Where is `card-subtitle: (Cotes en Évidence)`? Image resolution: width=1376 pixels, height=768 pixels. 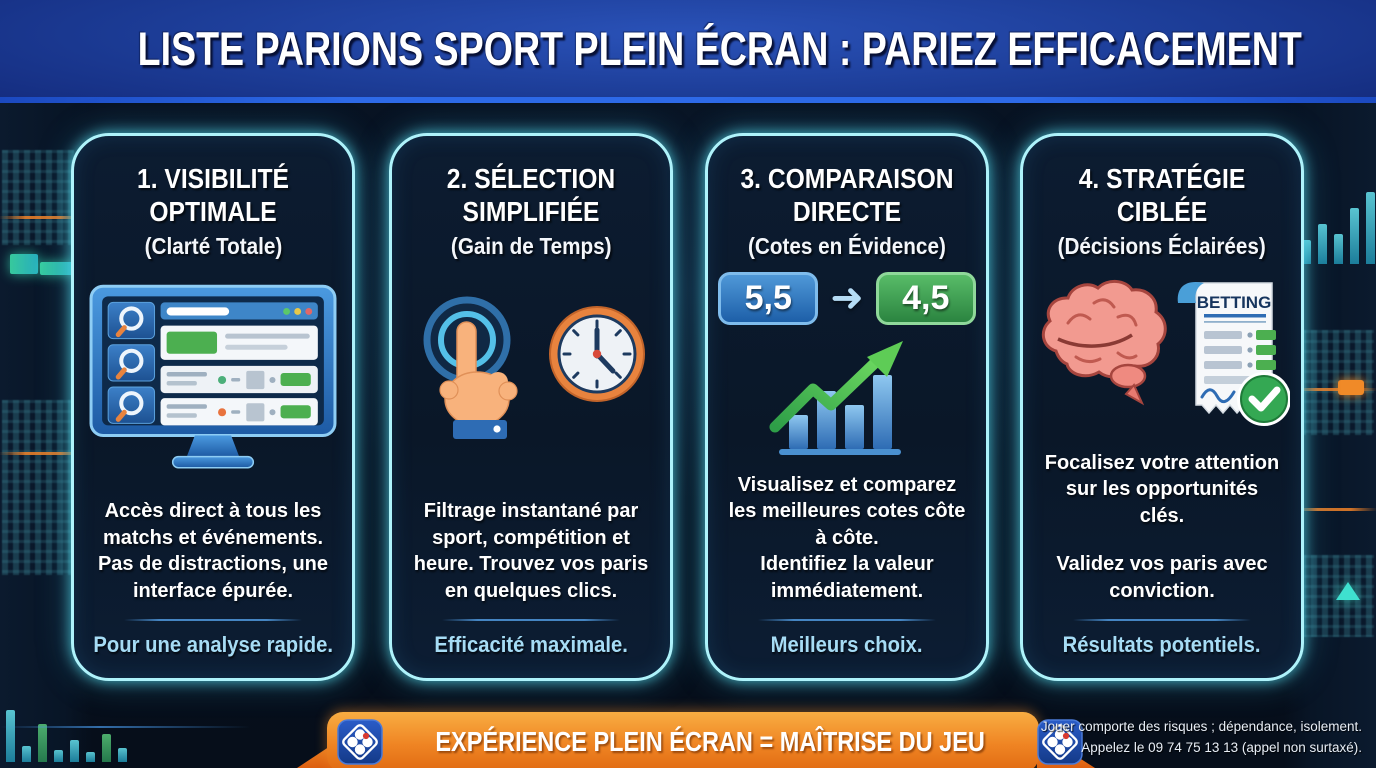
card-subtitle: (Cotes en Évidence) is located at coordinates (847, 246).